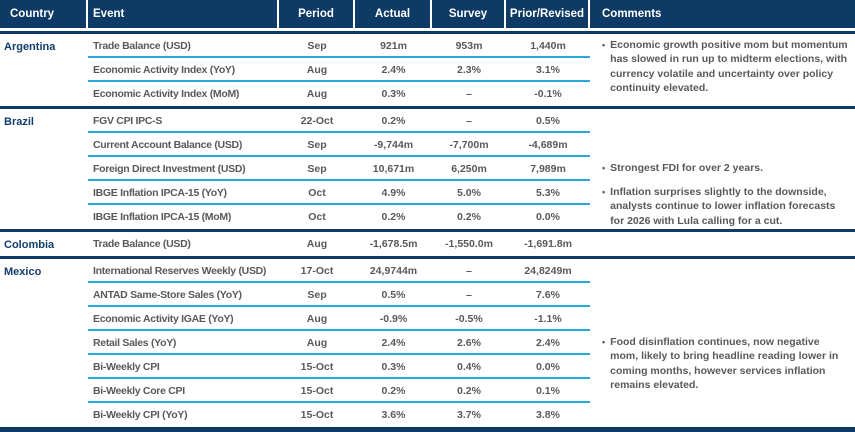 This screenshot has width=855, height=432. What do you see at coordinates (548, 415) in the screenshot?
I see `cell-prior: 3.8%` at bounding box center [548, 415].